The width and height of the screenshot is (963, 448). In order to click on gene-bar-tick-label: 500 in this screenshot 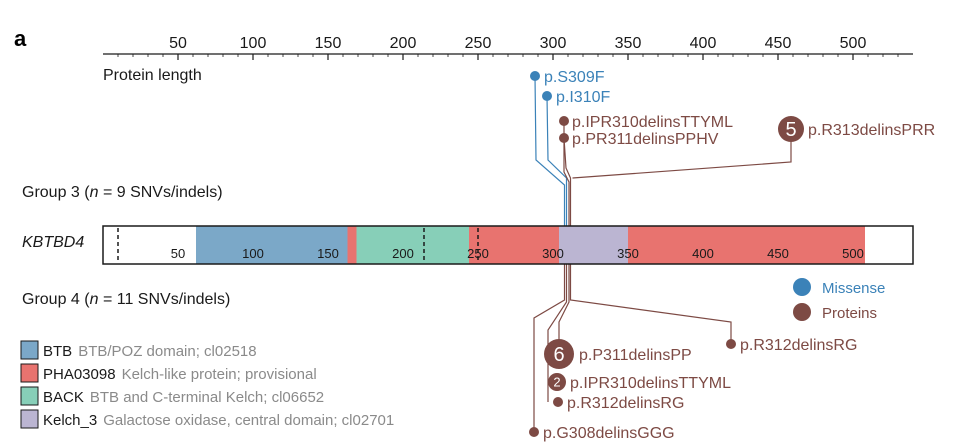, I will do `click(853, 253)`.